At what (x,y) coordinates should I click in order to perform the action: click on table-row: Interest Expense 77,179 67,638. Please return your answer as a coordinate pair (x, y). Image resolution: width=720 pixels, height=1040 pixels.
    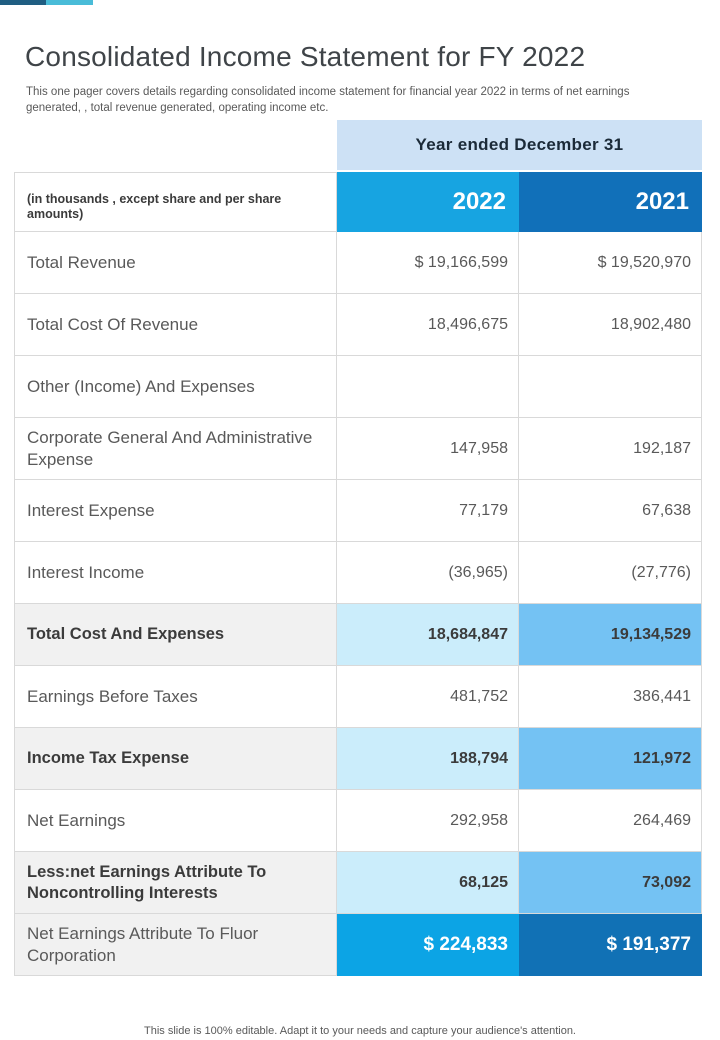
    Looking at the image, I should click on (358, 511).